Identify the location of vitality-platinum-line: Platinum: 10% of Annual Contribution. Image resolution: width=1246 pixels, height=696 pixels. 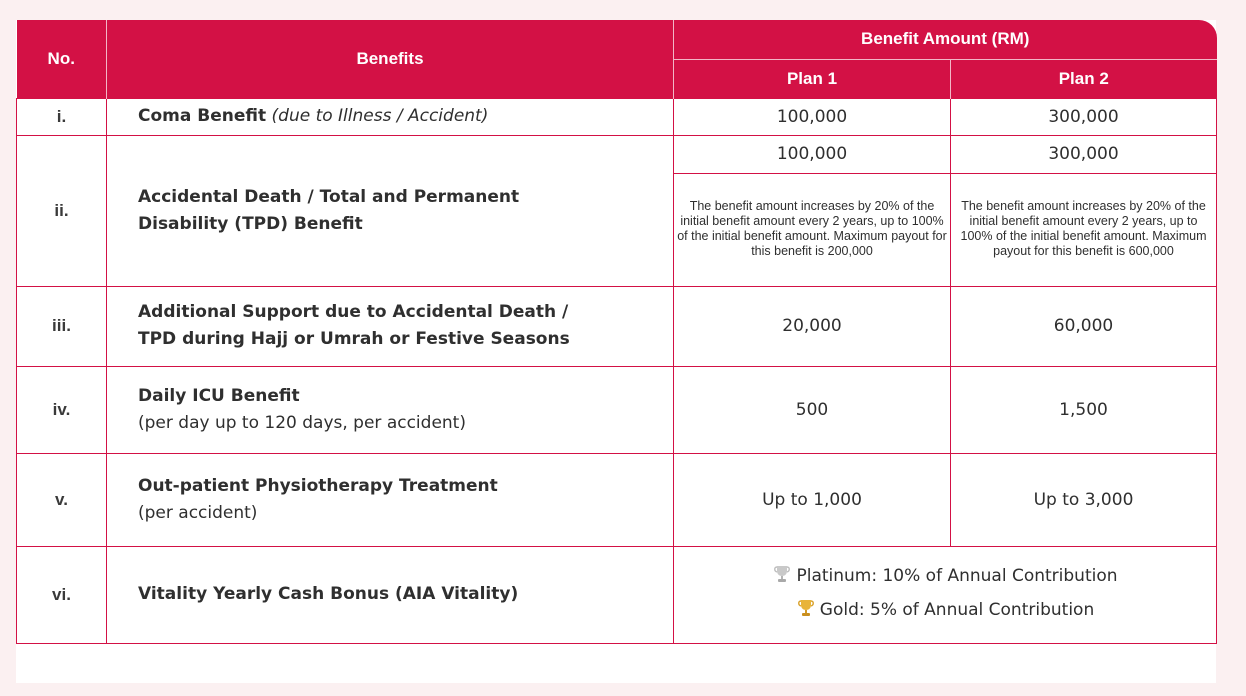
(945, 578).